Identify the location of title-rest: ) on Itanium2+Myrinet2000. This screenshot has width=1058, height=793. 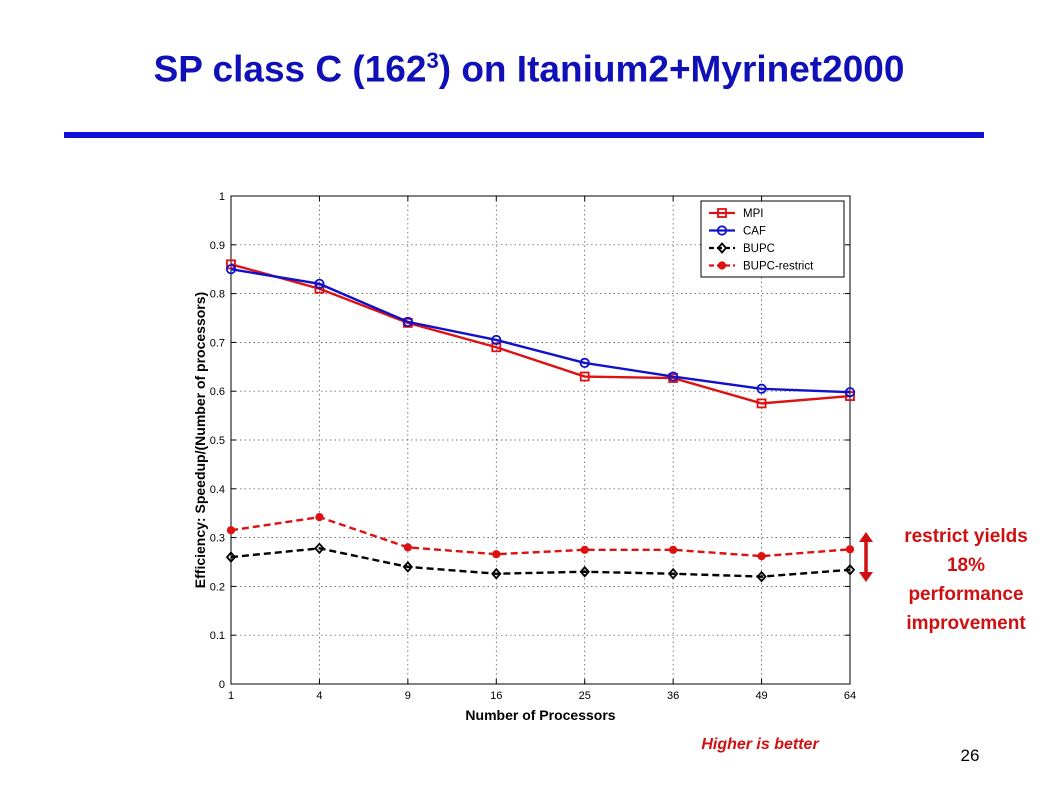
(671, 69).